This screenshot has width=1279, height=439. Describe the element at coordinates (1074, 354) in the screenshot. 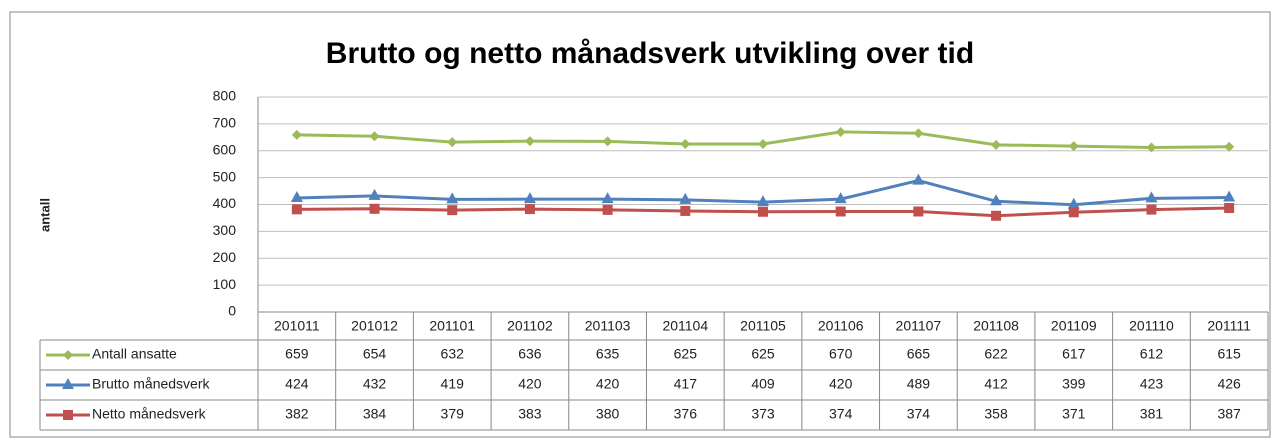

I see `table-value: 617` at that location.